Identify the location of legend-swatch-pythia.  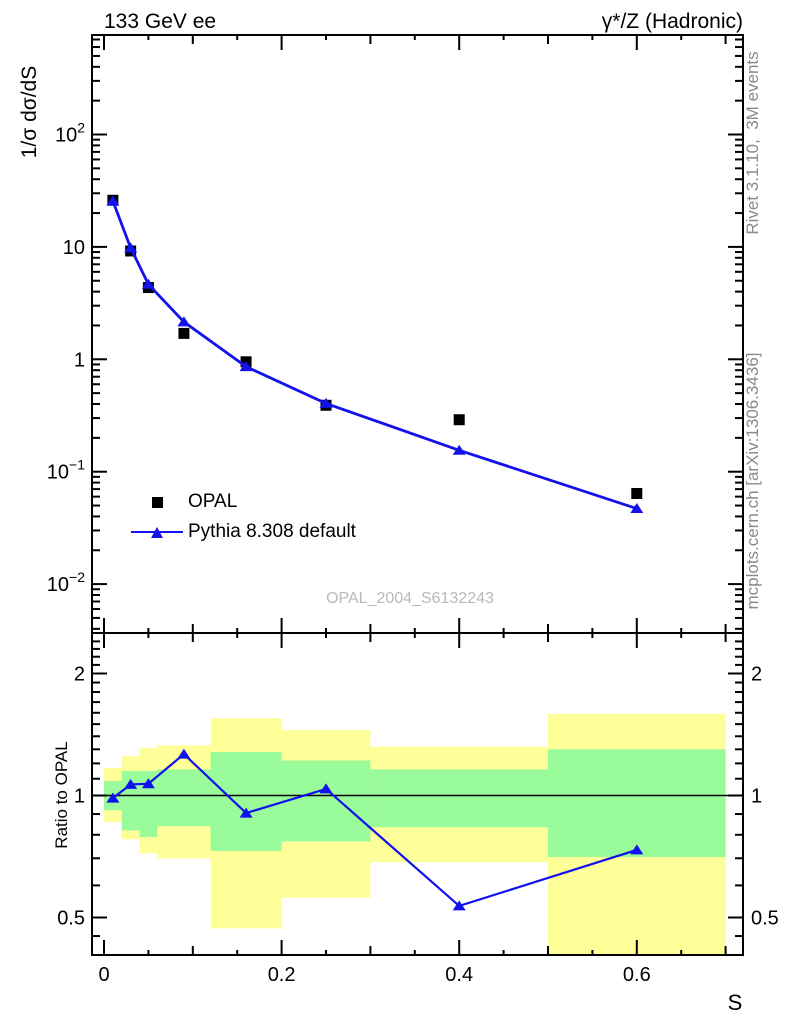
(157, 532).